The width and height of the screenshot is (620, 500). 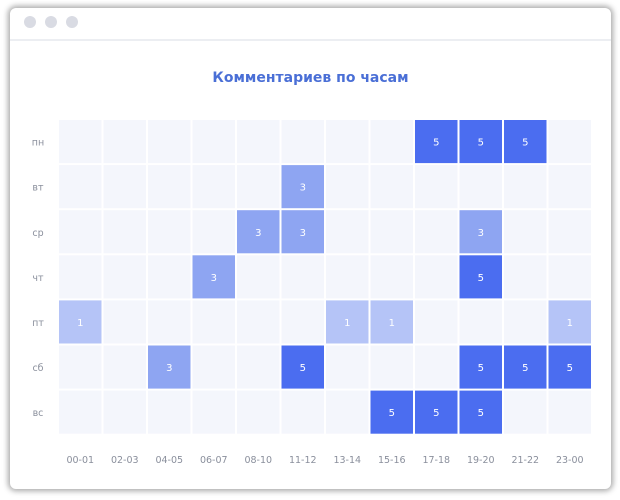 What do you see at coordinates (38, 278) in the screenshot?
I see `y-tick-label: чт` at bounding box center [38, 278].